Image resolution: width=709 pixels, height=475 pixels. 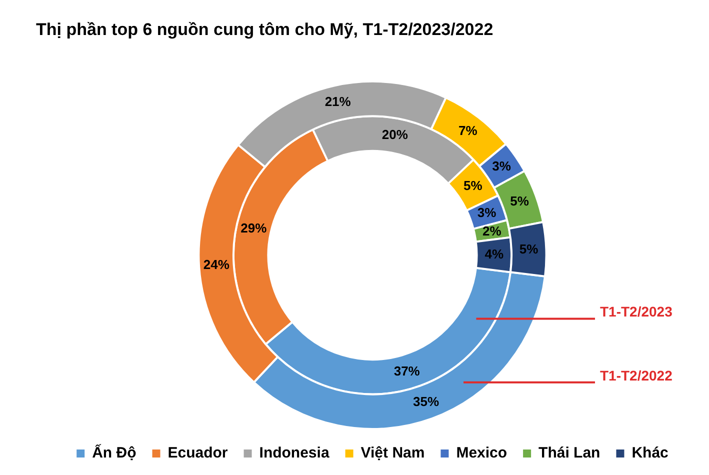 What do you see at coordinates (636, 375) in the screenshot?
I see `slice-label: T1-T2/2022` at bounding box center [636, 375].